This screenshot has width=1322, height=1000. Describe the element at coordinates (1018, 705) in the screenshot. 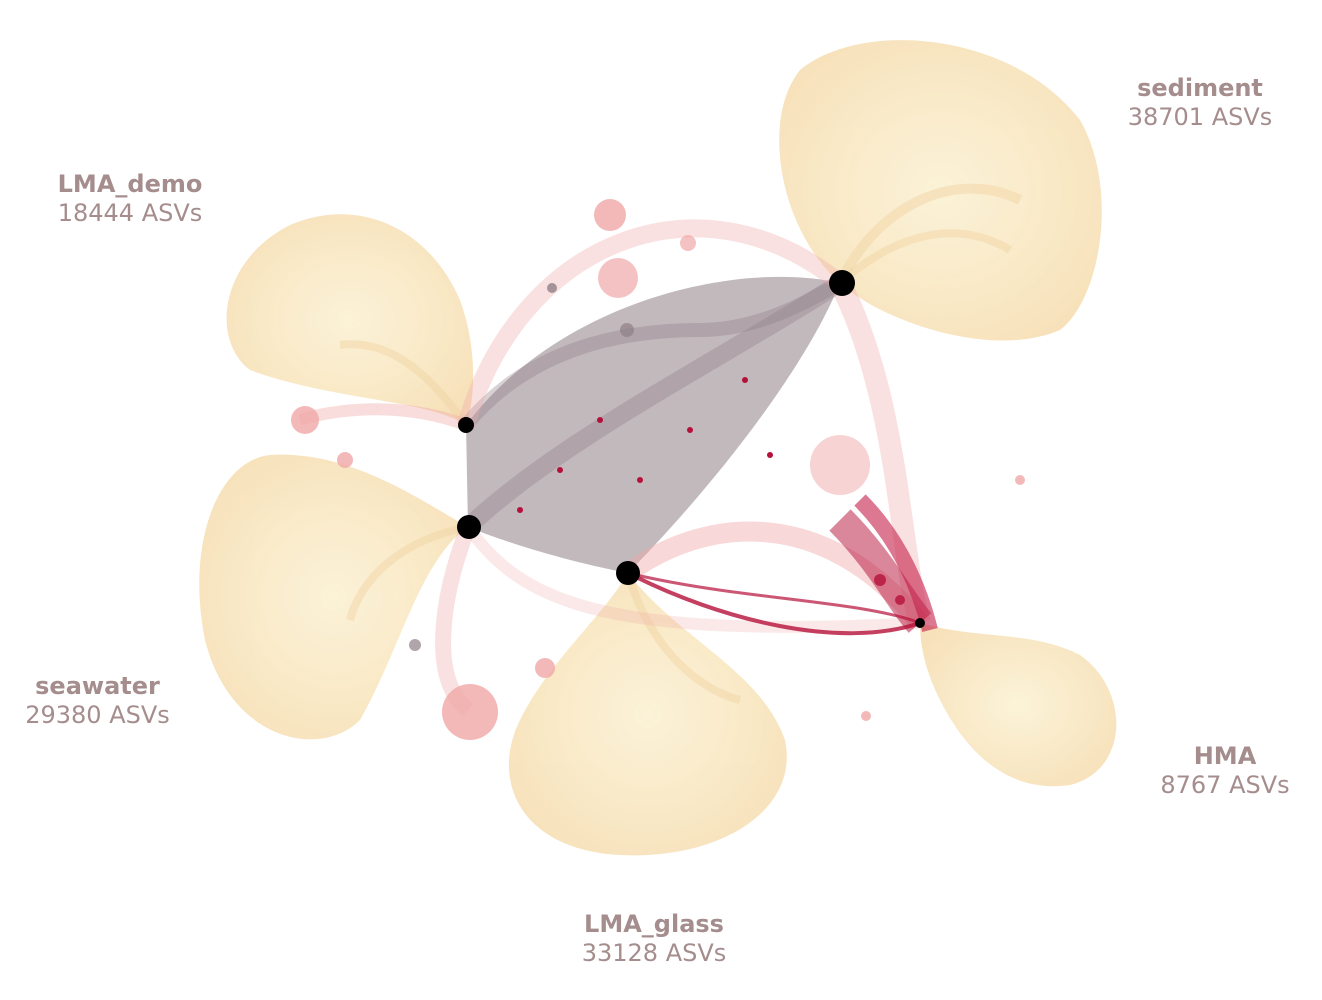

I see `fan-hma` at that location.